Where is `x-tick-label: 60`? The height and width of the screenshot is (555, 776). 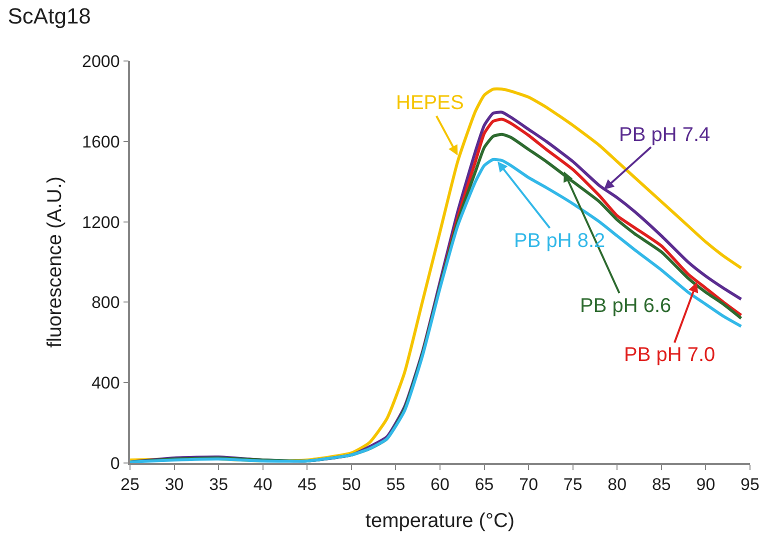
x-tick-label: 60 is located at coordinates (440, 484).